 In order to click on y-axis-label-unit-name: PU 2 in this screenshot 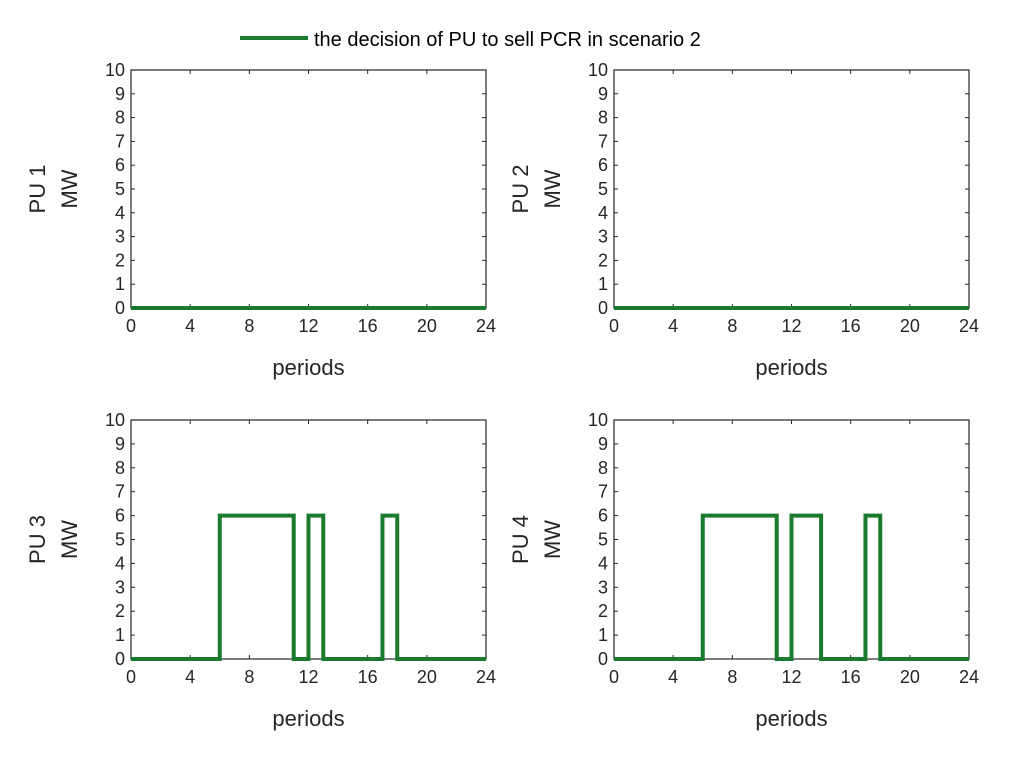, I will do `click(520, 189)`.